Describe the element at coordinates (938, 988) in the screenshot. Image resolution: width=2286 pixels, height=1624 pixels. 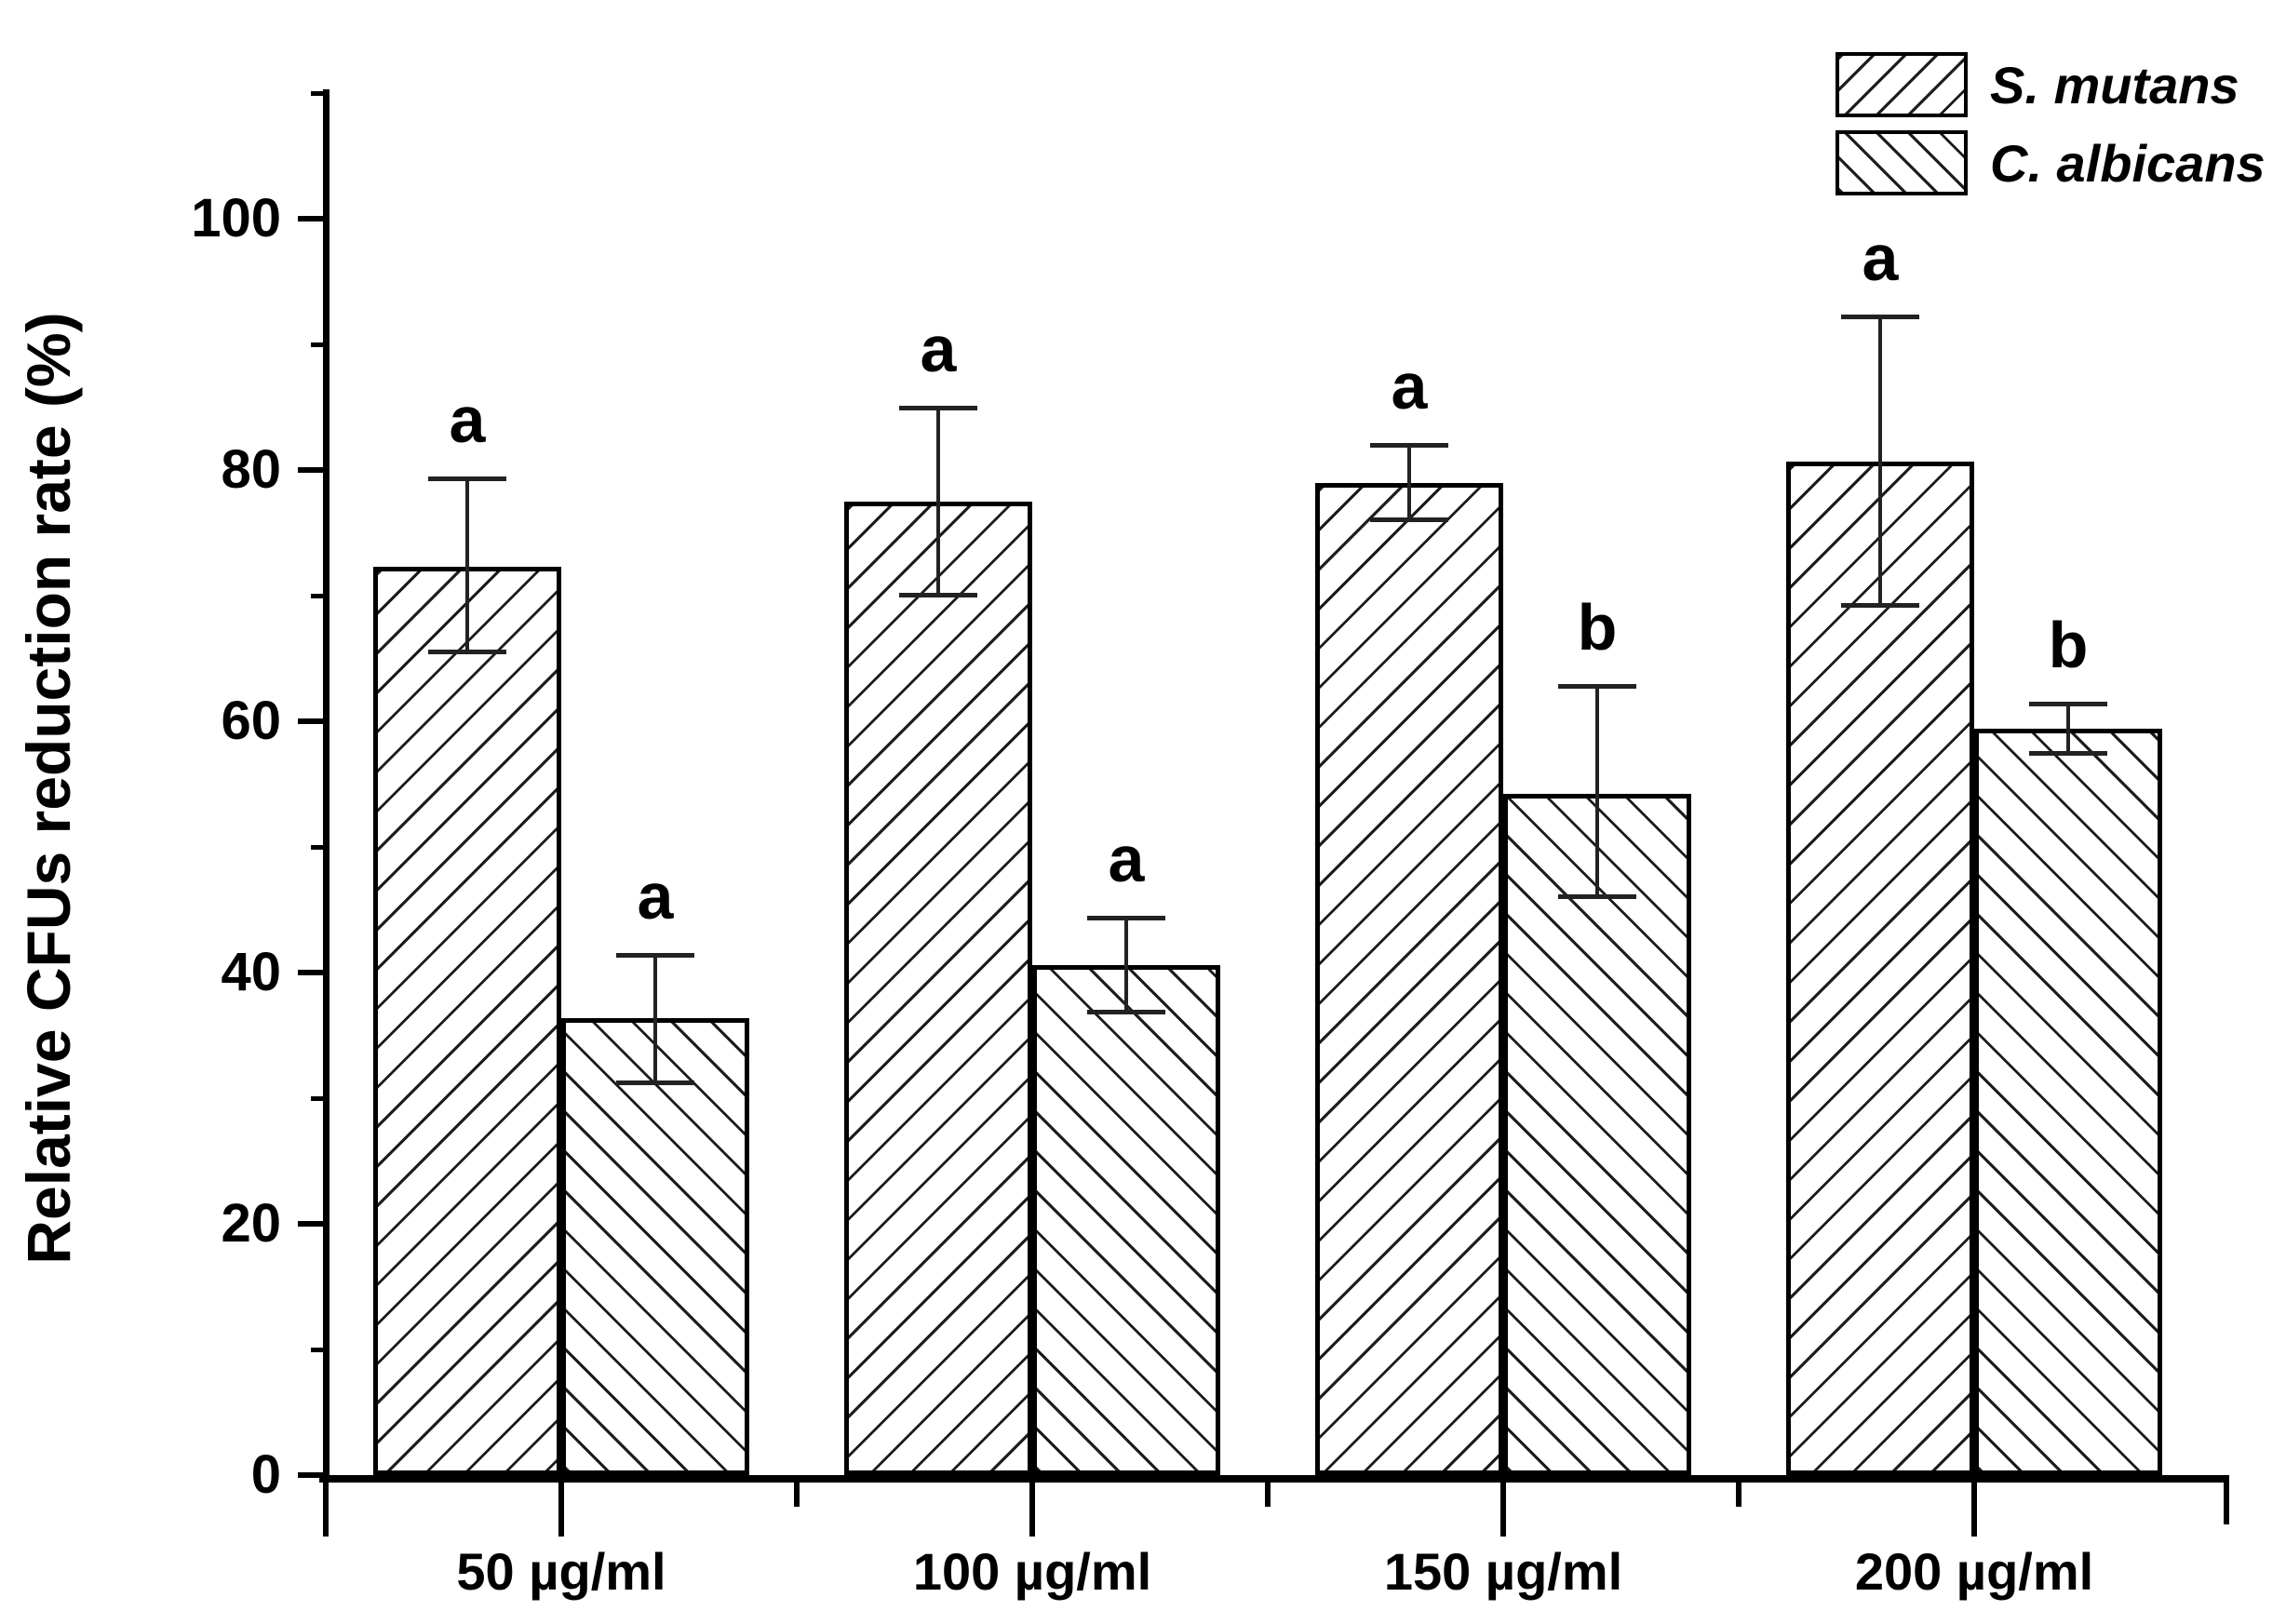
I see `bar-s-mutans-100 µg/ml` at that location.